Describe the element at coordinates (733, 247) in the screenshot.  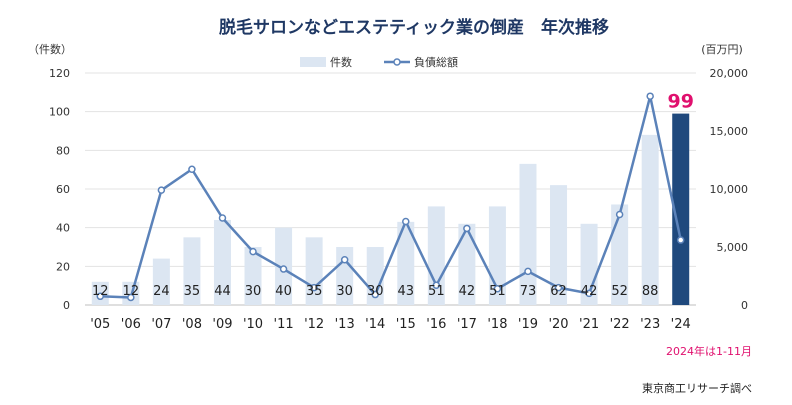
I see `right-tick-label: 5,000` at that location.